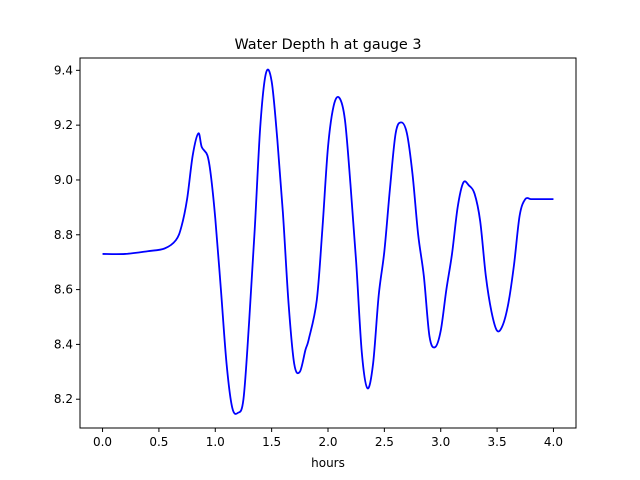 The height and width of the screenshot is (480, 640). I want to click on chart-title: Water Depth h at gauge 3, so click(327, 45).